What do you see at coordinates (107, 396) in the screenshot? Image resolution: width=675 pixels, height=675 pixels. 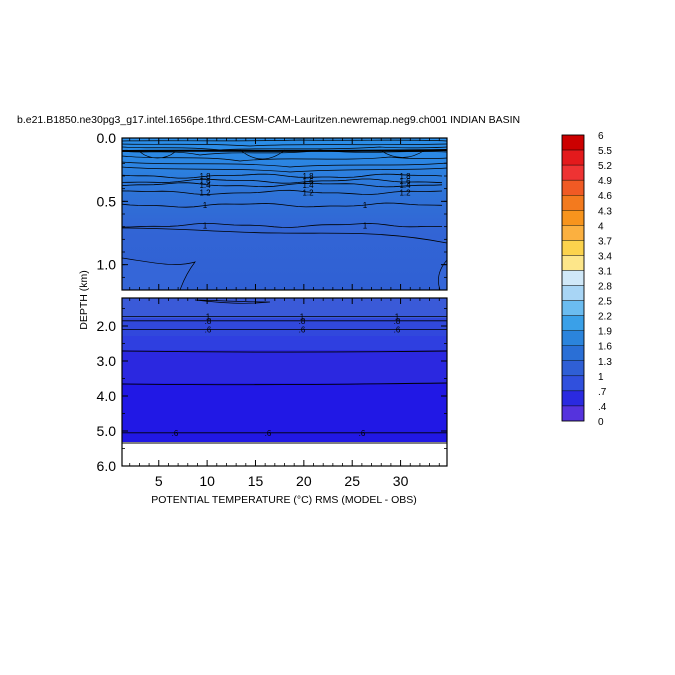 I see `y-tick-label: 4.0` at bounding box center [107, 396].